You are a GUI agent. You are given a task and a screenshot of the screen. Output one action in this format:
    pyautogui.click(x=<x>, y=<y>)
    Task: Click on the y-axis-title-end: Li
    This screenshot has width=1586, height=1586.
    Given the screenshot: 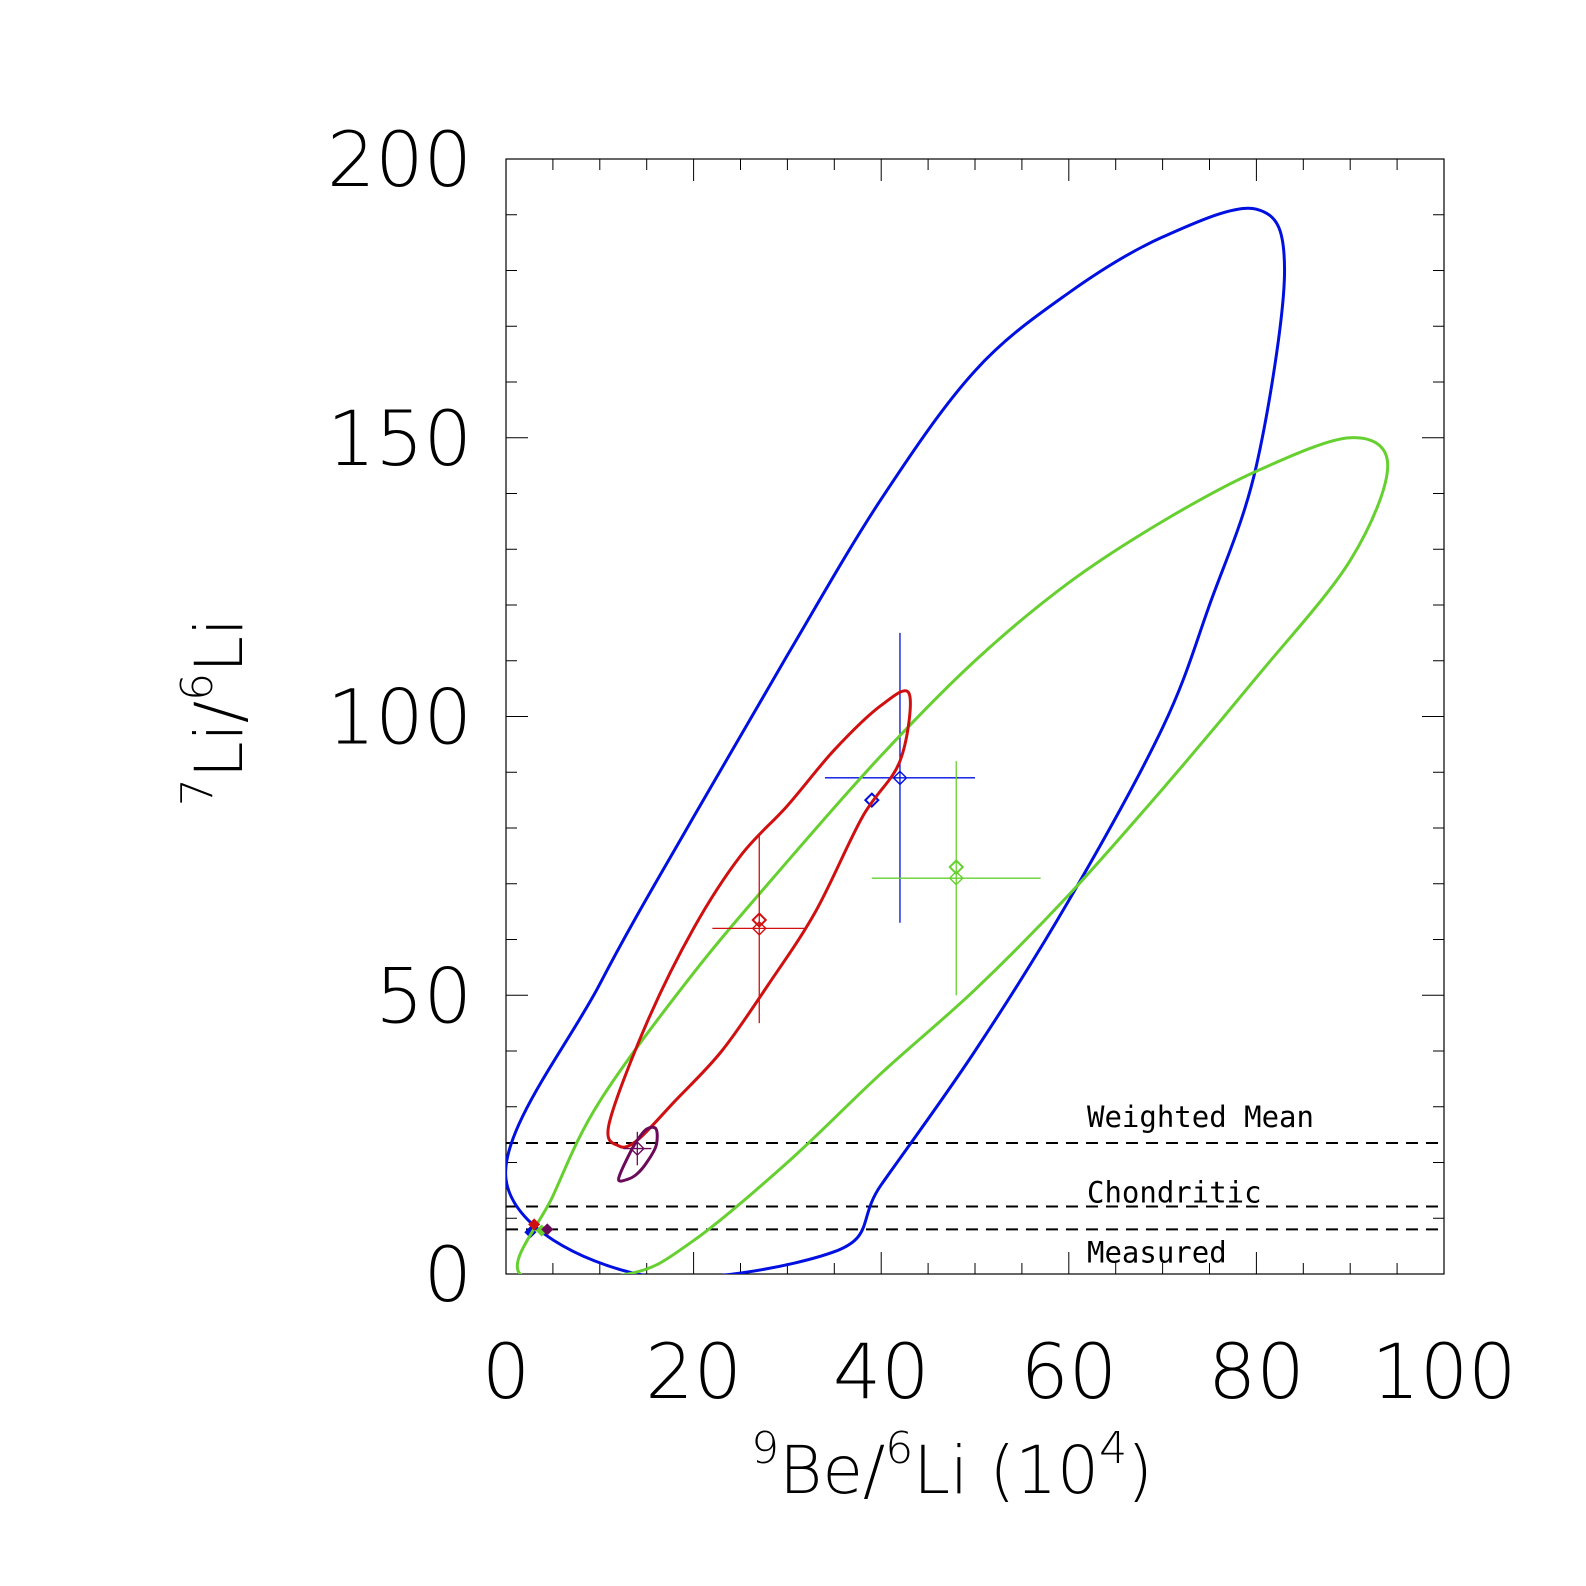 What is the action you would take?
    pyautogui.click(x=219, y=645)
    